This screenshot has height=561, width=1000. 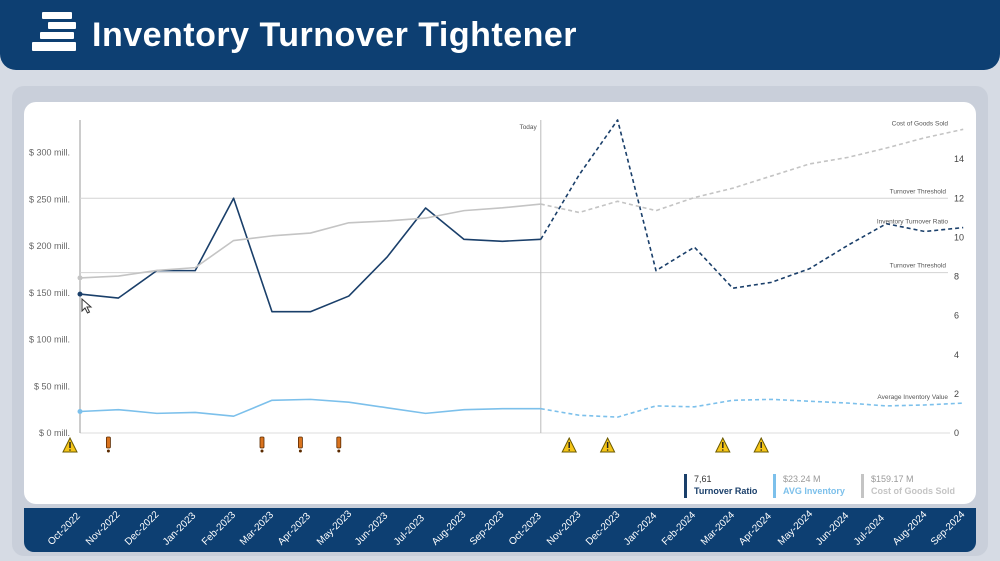 I want to click on legend-avg-inventory: $23.24 M AVG Inventory, so click(x=809, y=486).